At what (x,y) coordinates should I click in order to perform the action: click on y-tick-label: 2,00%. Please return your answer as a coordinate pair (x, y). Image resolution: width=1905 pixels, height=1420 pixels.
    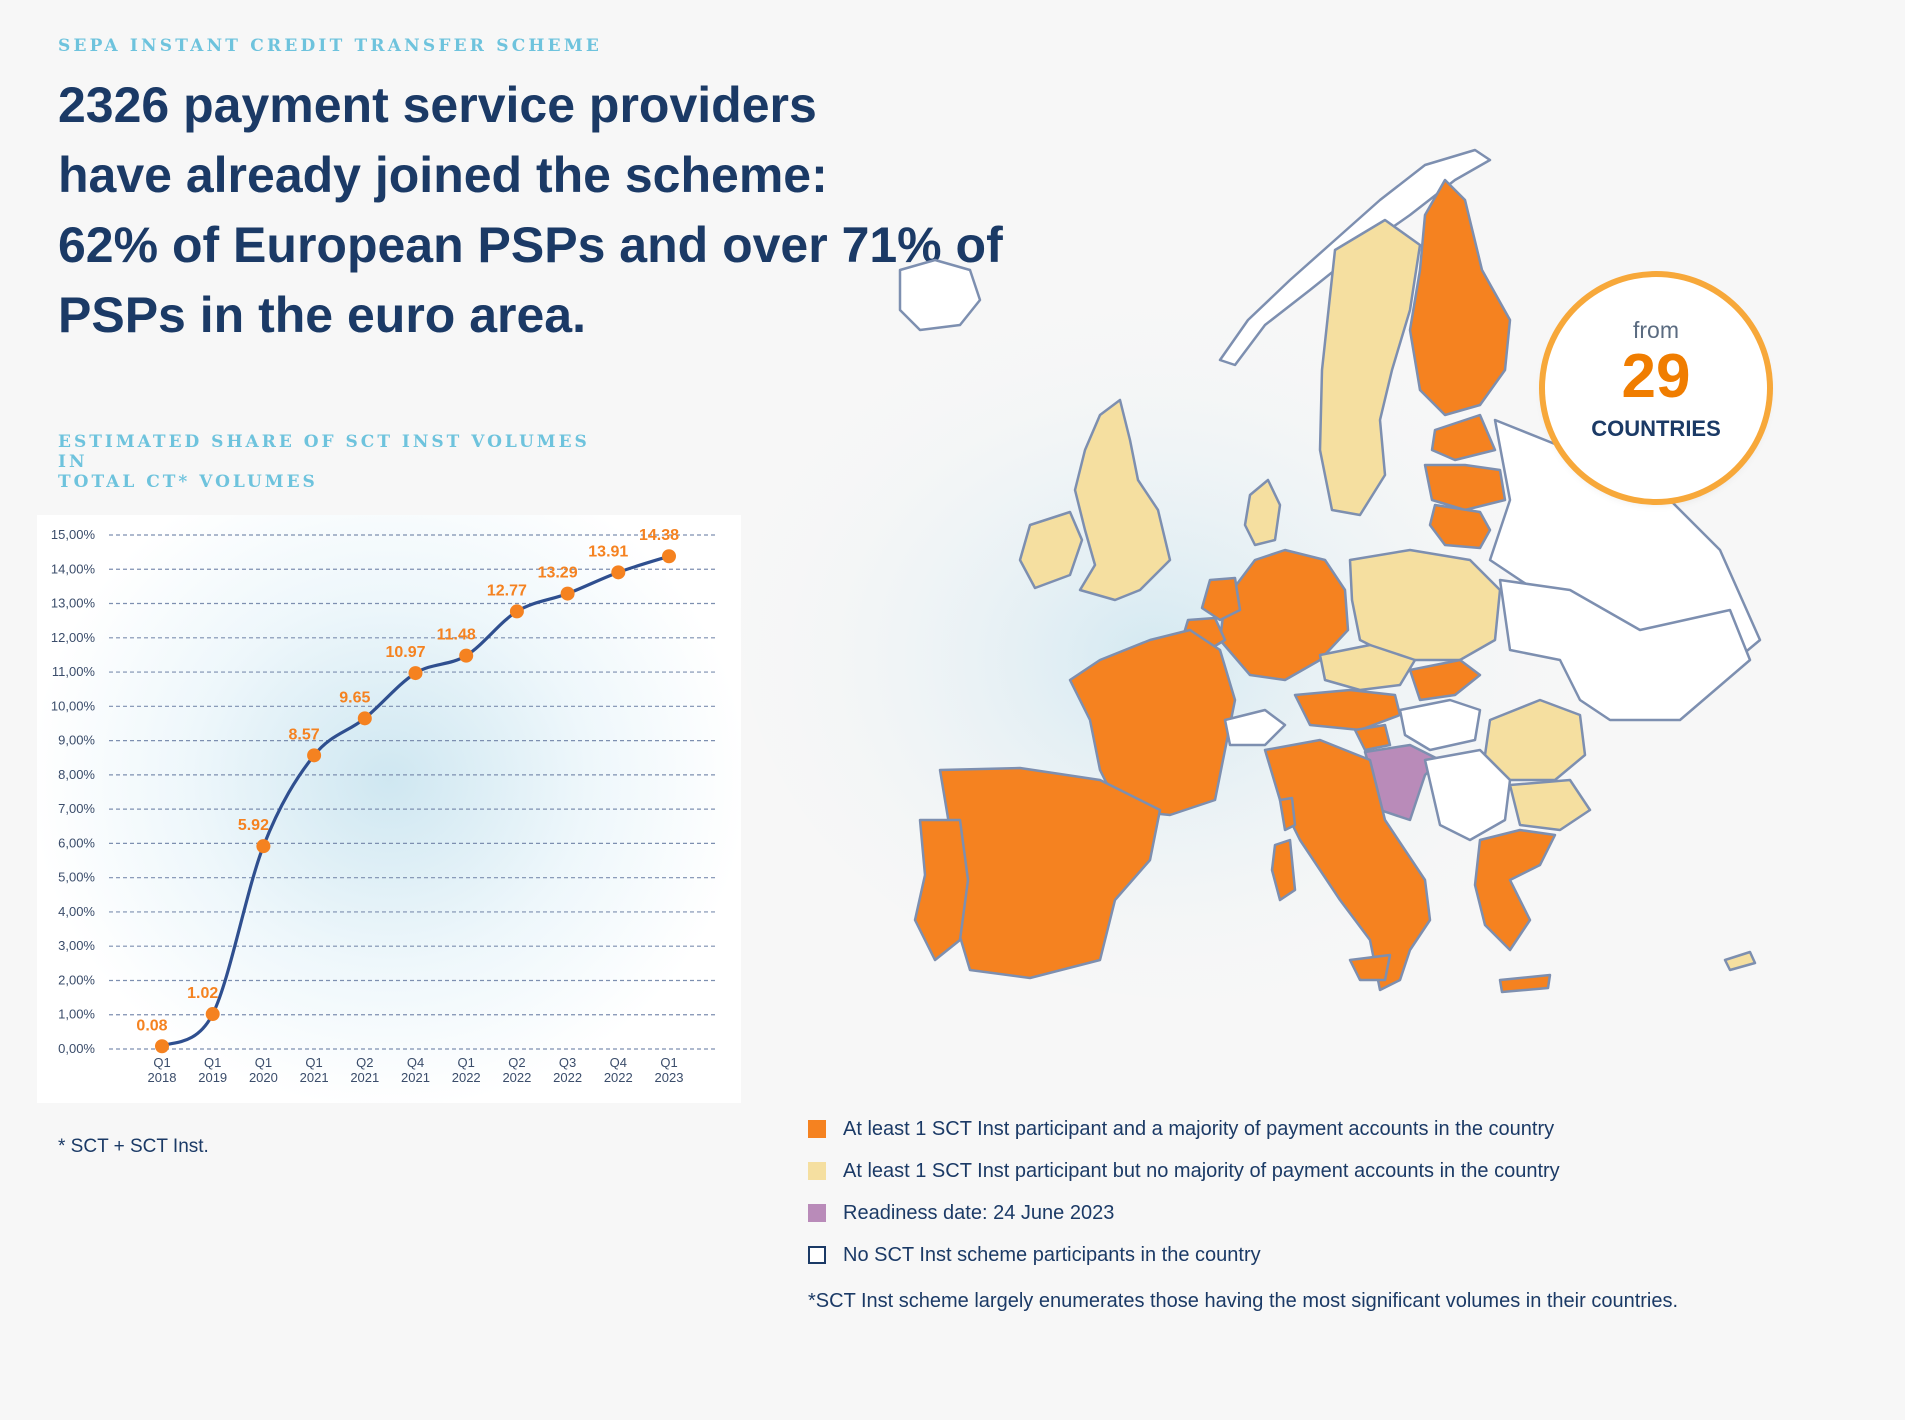
    Looking at the image, I should click on (76, 979).